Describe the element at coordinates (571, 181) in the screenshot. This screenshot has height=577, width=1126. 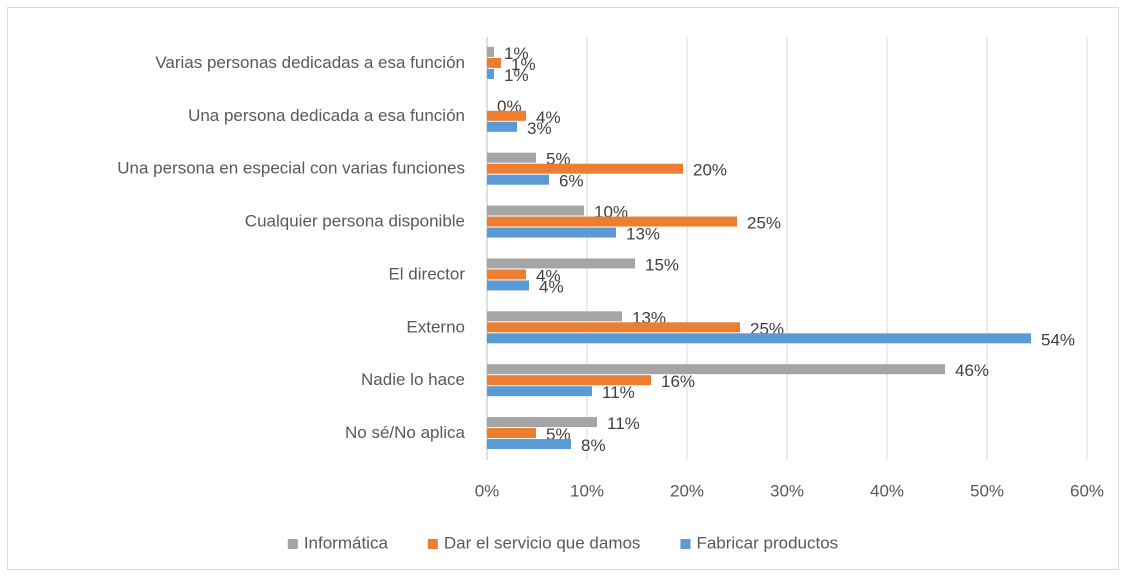
I see `data-label: 6%` at that location.